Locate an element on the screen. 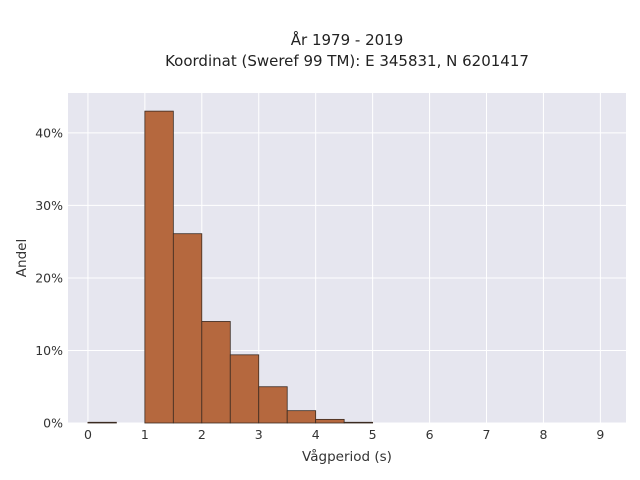 Image resolution: width=640 pixels, height=480 pixels. x-tick-label: 4 is located at coordinates (316, 434).